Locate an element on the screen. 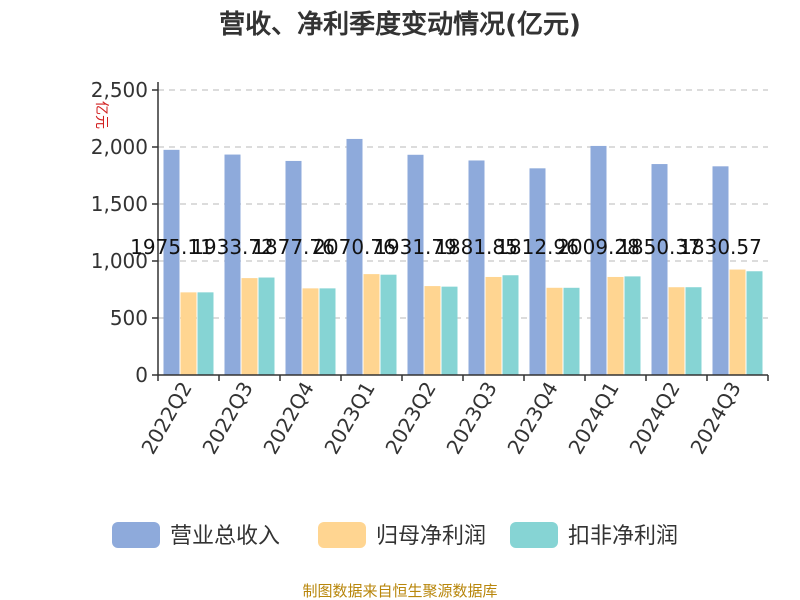 The image size is (800, 600). x-tick-label: 2023Q3 is located at coordinates (471, 418).